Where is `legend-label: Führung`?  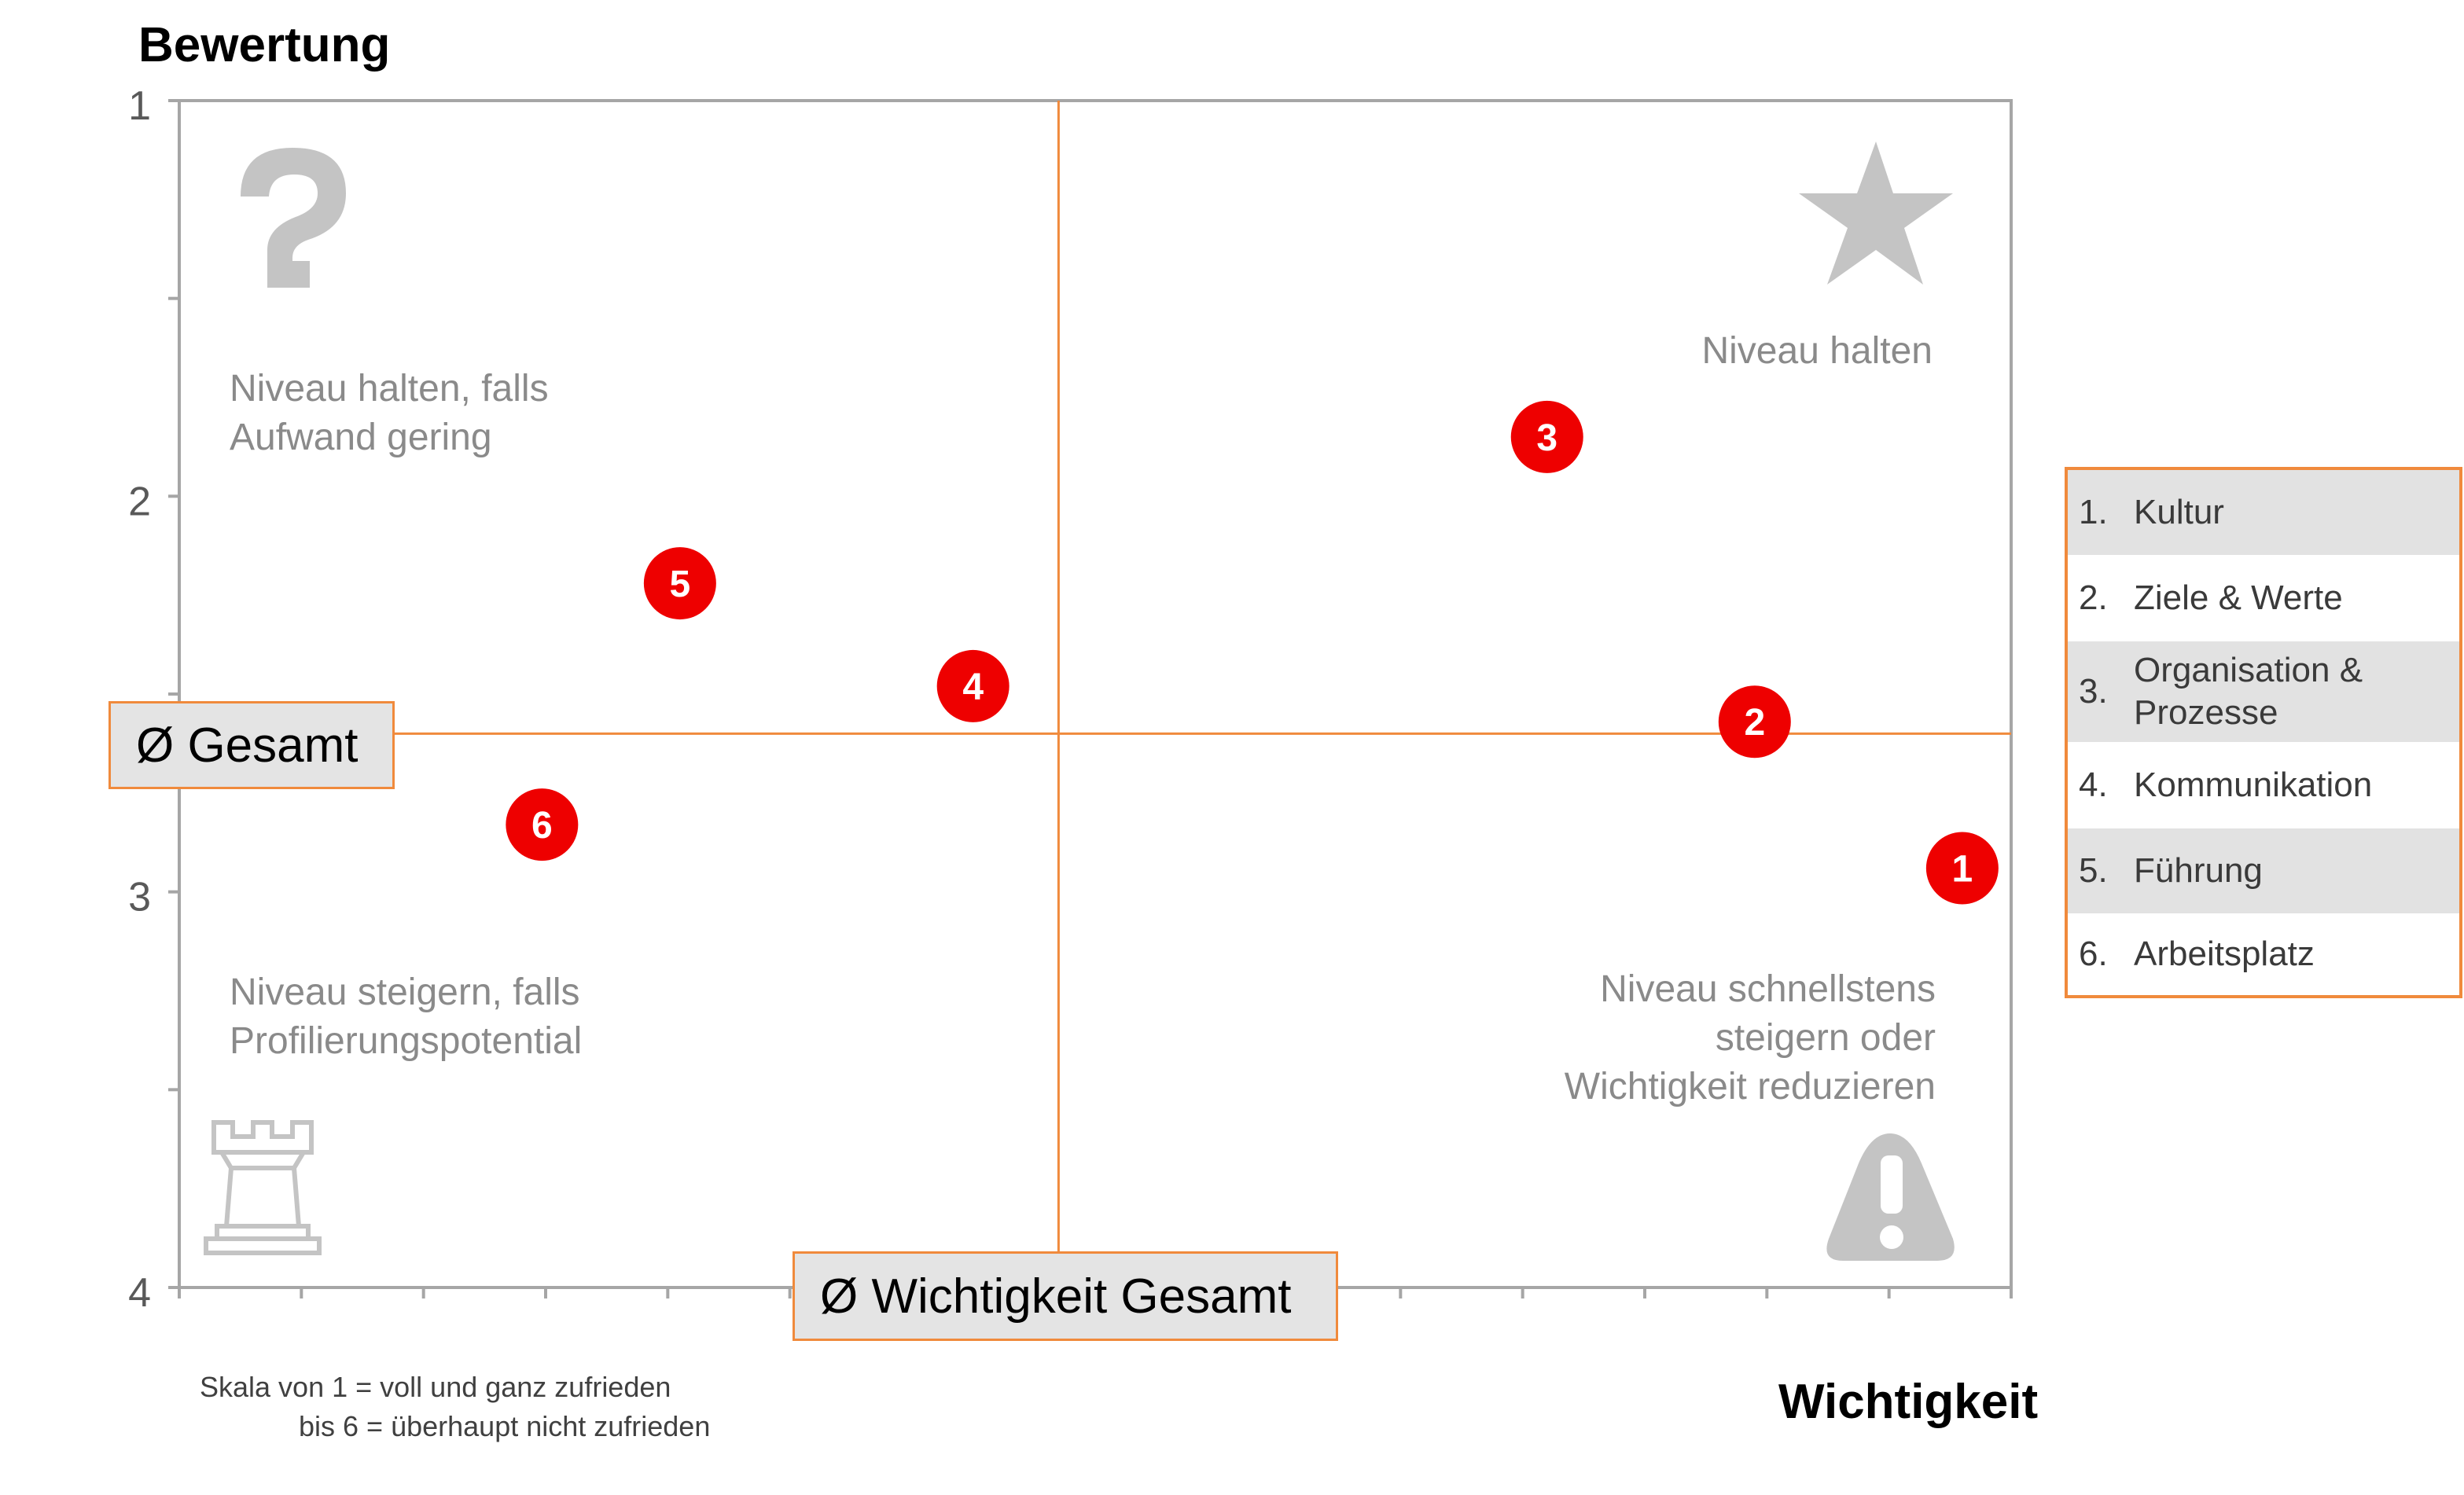
legend-label: Führung is located at coordinates (2198, 870).